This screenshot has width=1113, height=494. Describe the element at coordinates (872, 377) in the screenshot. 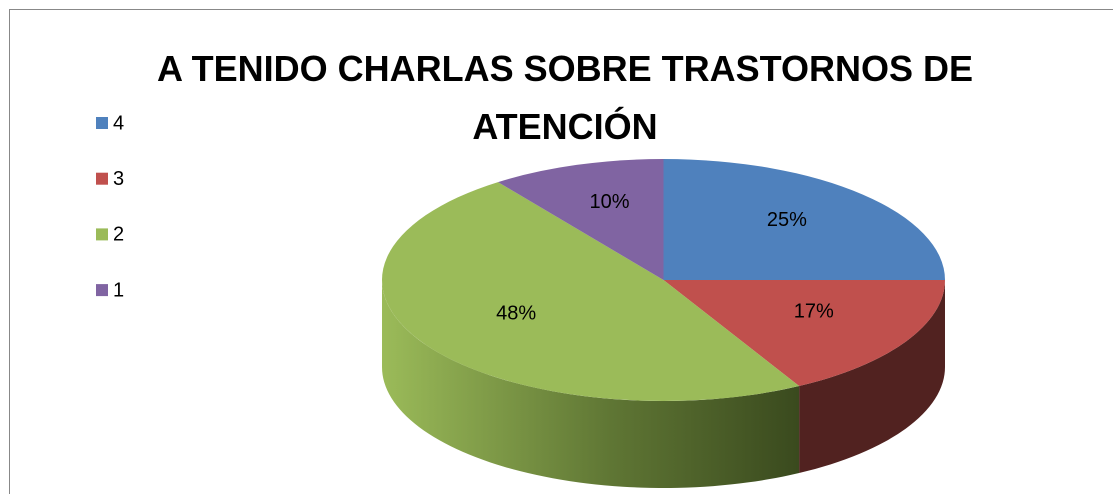

I see `slice-side` at that location.